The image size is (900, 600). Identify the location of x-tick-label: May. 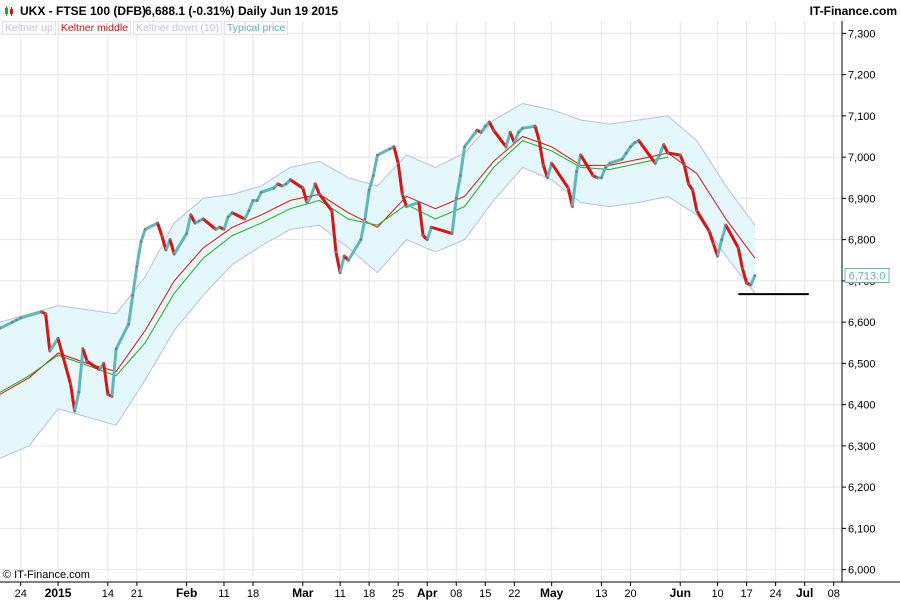
(552, 593).